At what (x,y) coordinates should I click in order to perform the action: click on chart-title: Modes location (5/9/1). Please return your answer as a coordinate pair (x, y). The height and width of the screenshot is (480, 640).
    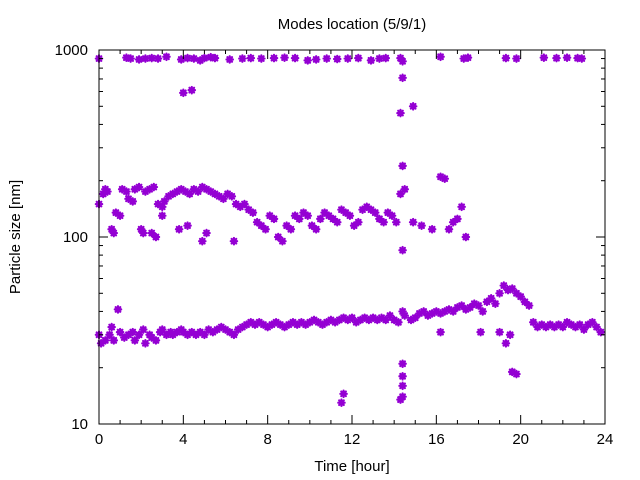
    Looking at the image, I should click on (352, 24).